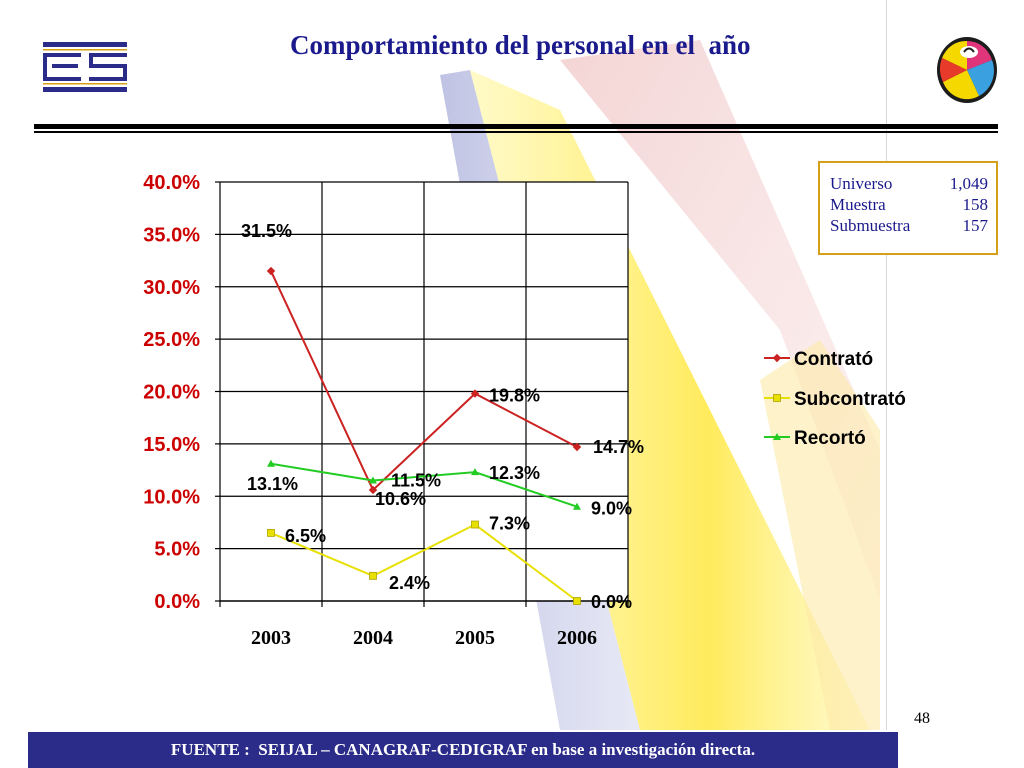  I want to click on title-divider, so click(516, 126).